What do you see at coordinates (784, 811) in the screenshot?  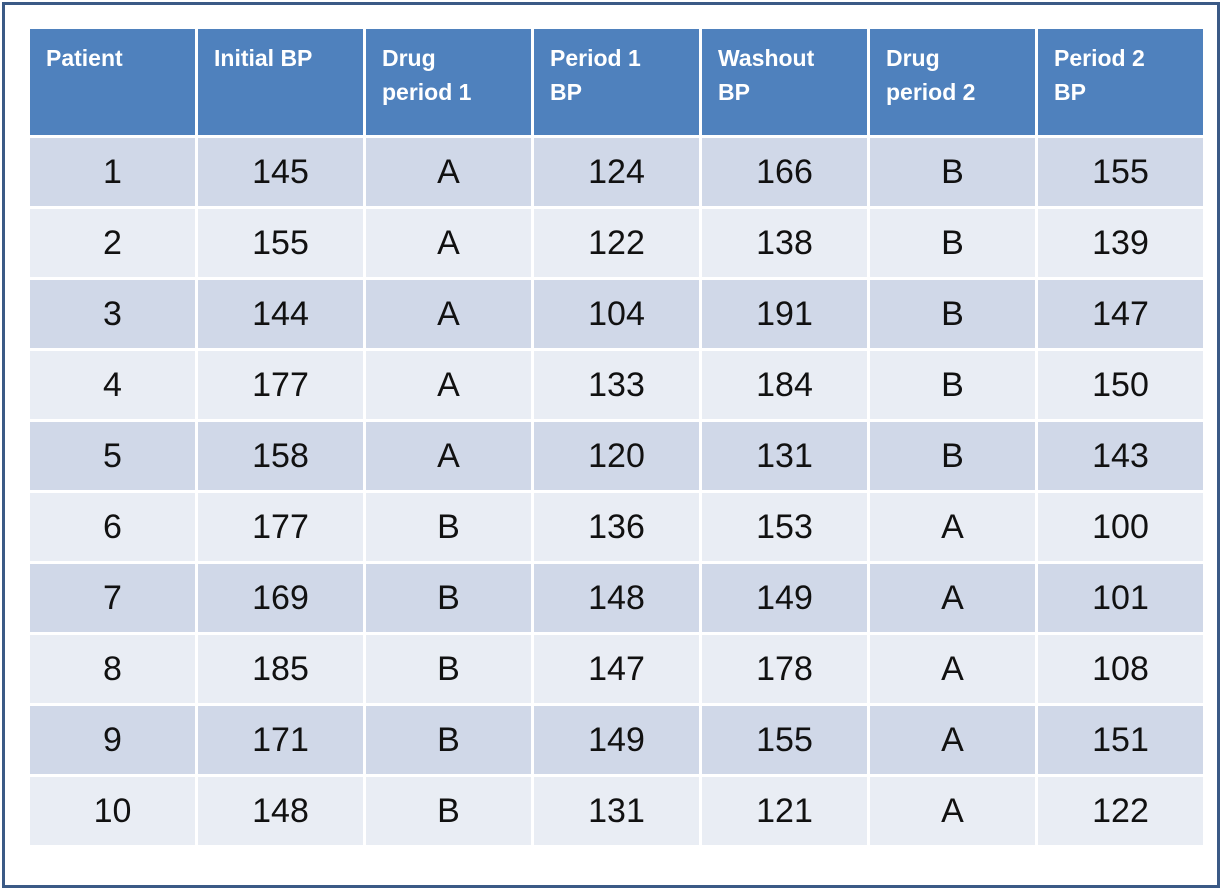 I see `cell-washout-bp: 121` at bounding box center [784, 811].